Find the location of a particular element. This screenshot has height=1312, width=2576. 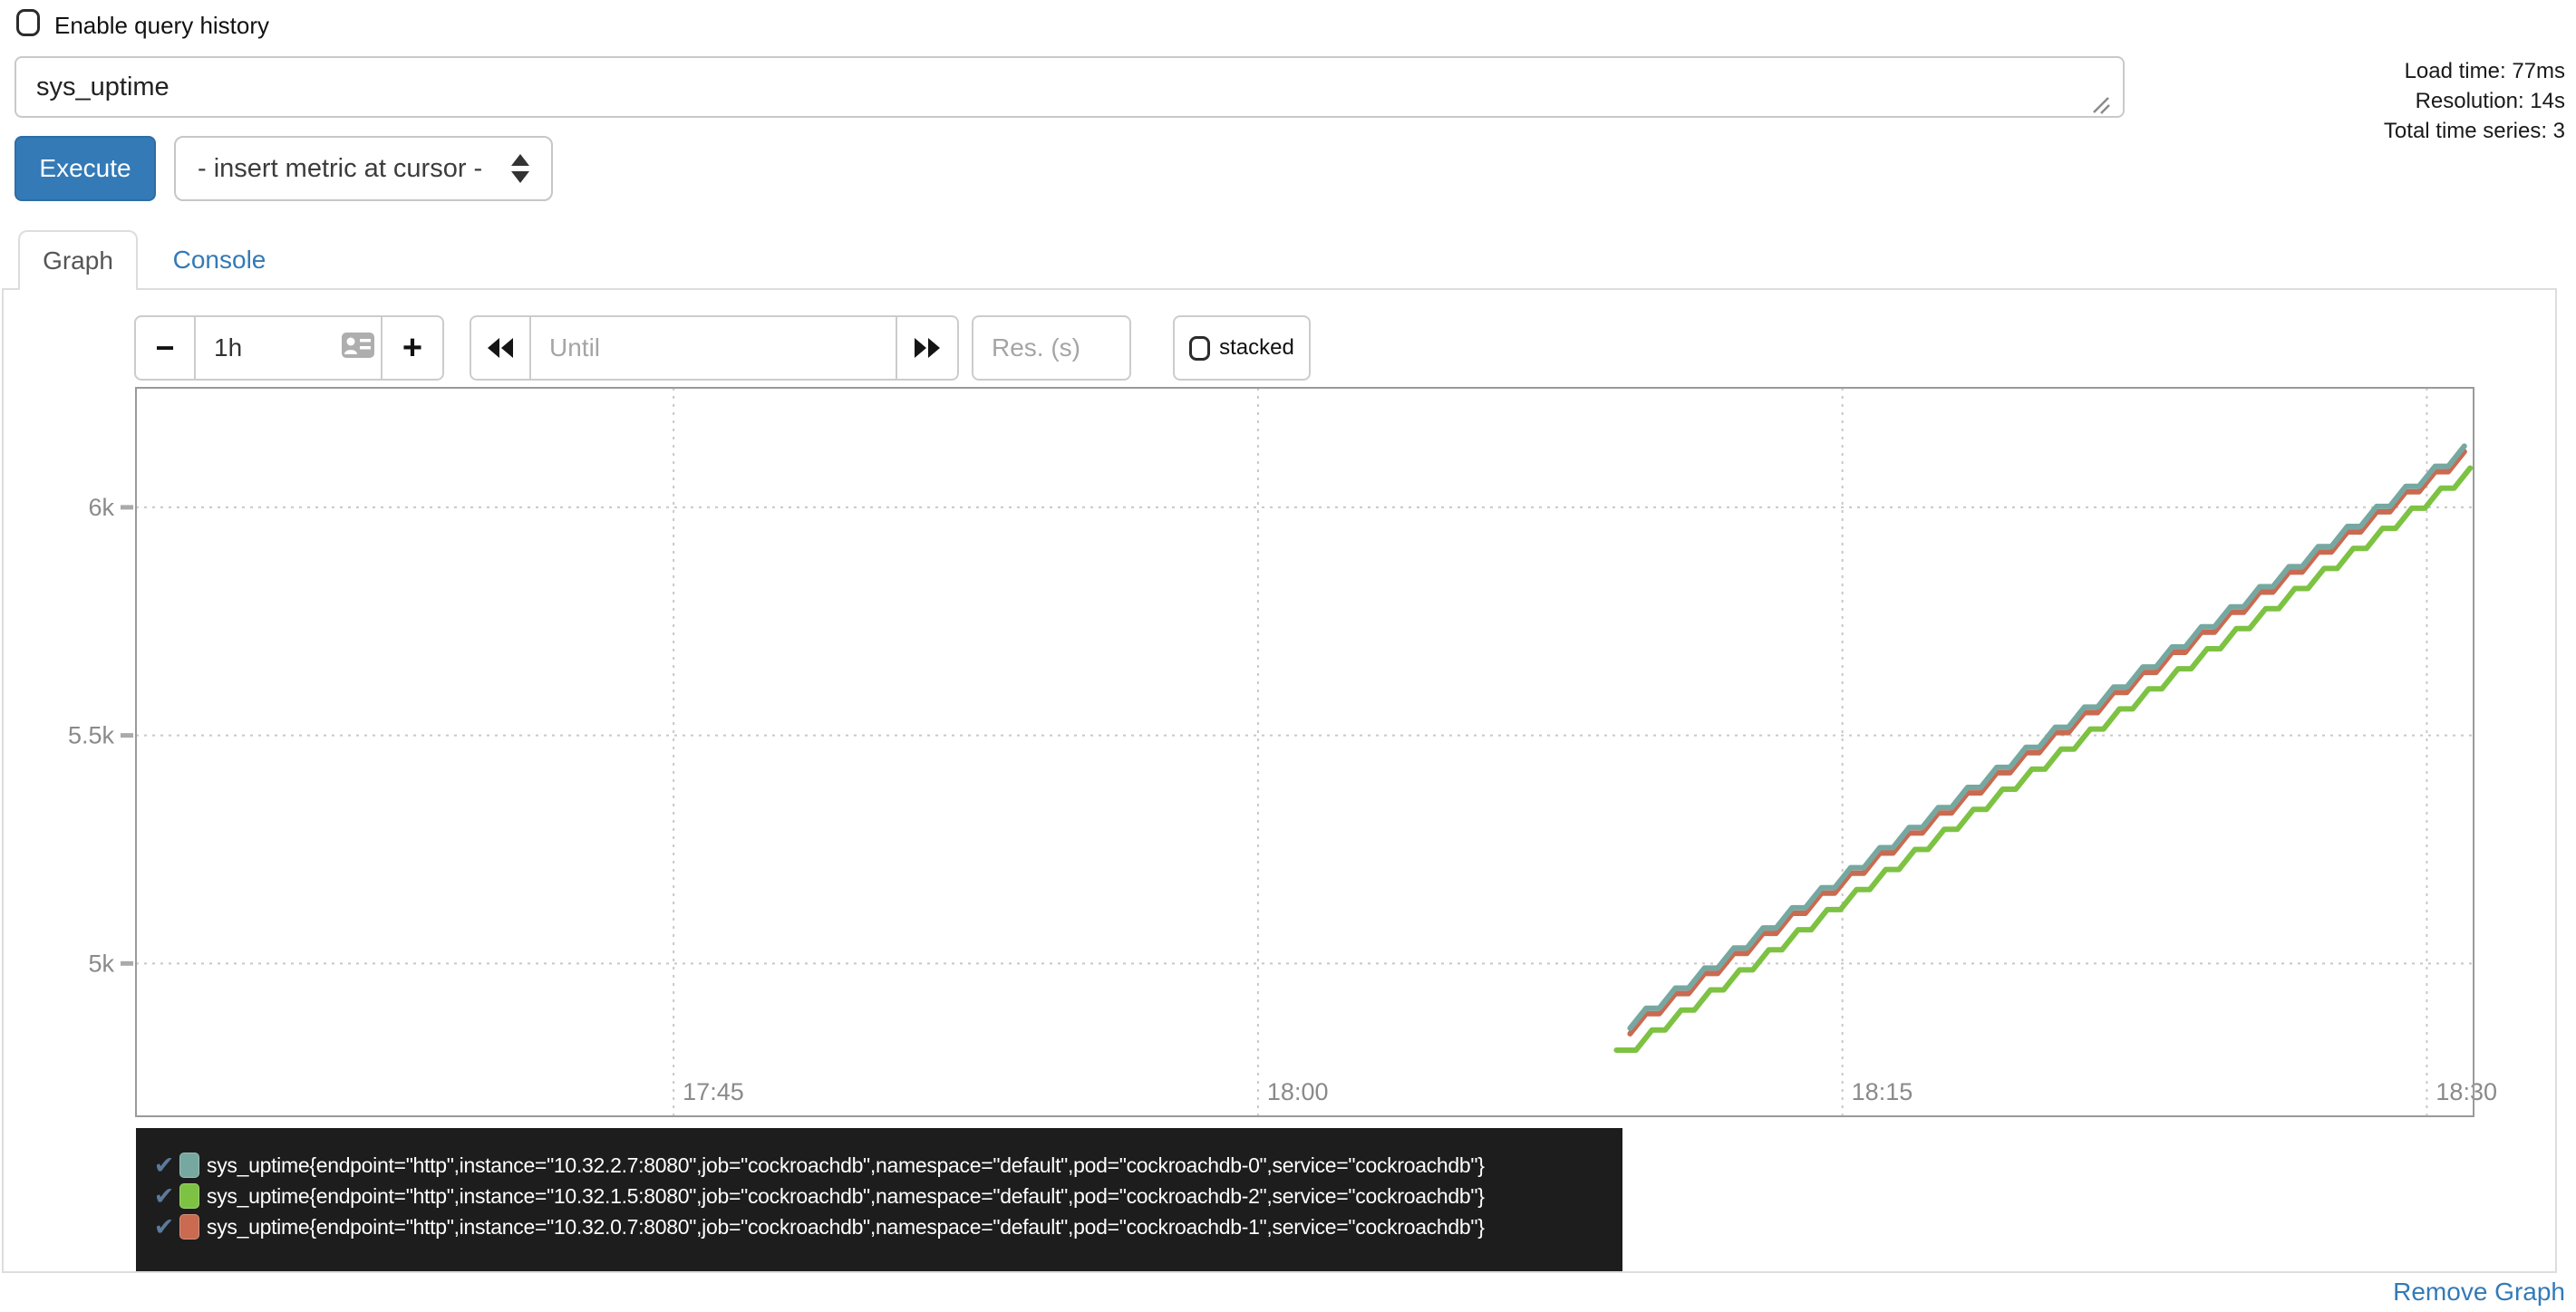

resolution-stat: Resolution: 14s is located at coordinates (2490, 101).